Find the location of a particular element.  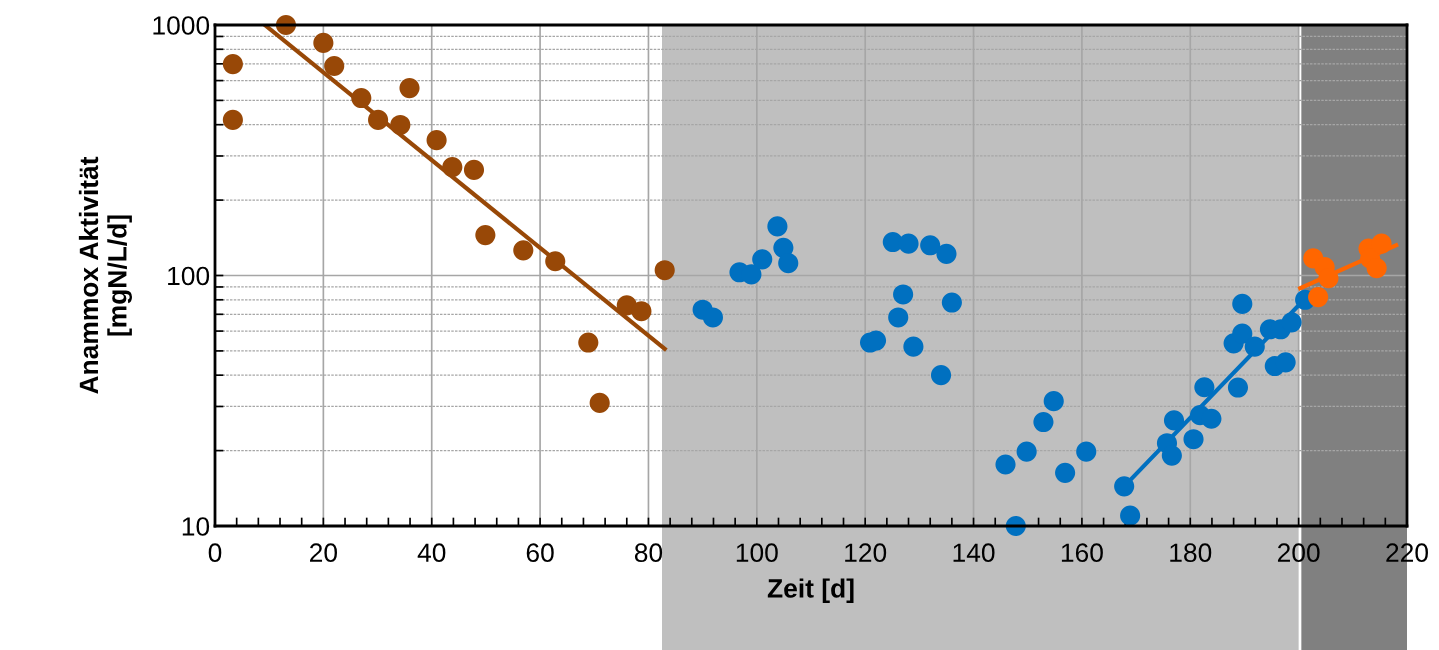

x-tick-label: 80 is located at coordinates (648, 553).